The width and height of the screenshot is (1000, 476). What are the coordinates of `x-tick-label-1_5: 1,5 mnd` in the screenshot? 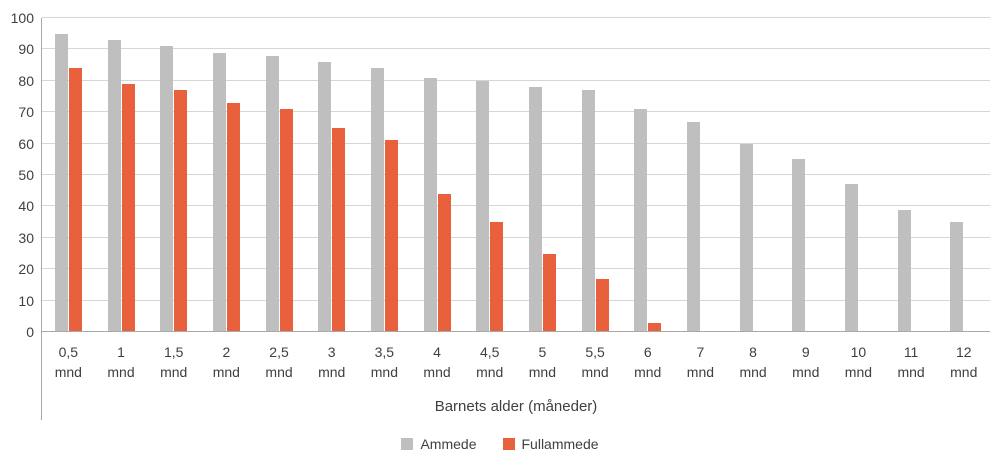 It's located at (174, 362).